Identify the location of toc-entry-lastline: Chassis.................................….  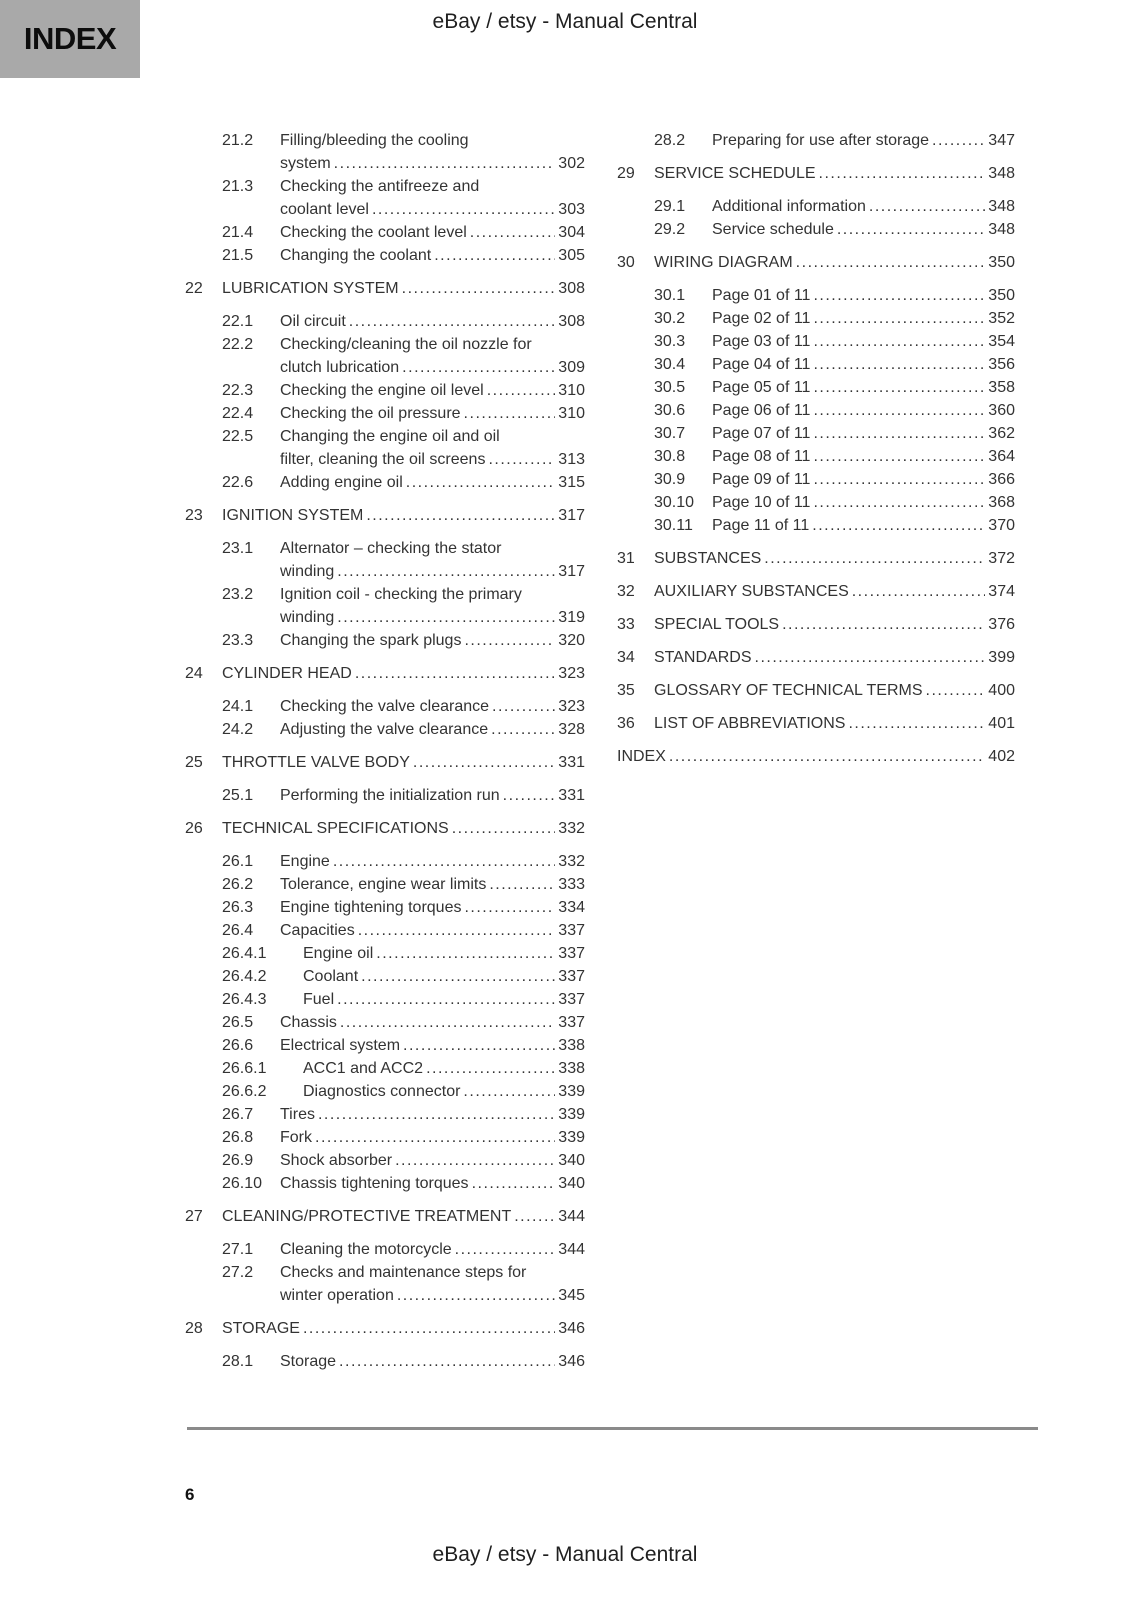
(432, 1022).